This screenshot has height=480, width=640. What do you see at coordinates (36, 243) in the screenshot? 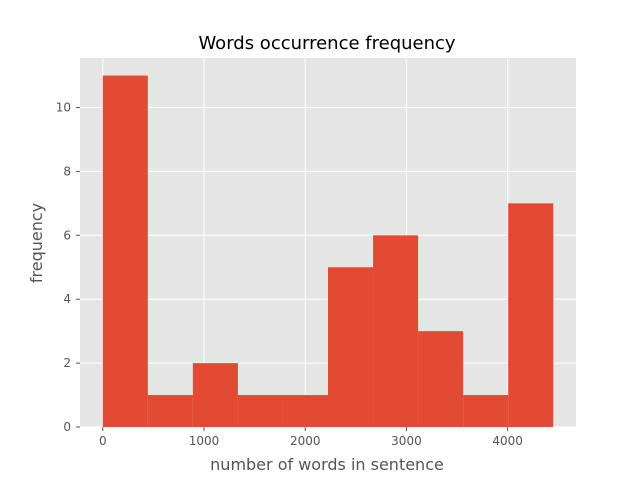
I see `y-axis-label: frequency` at bounding box center [36, 243].